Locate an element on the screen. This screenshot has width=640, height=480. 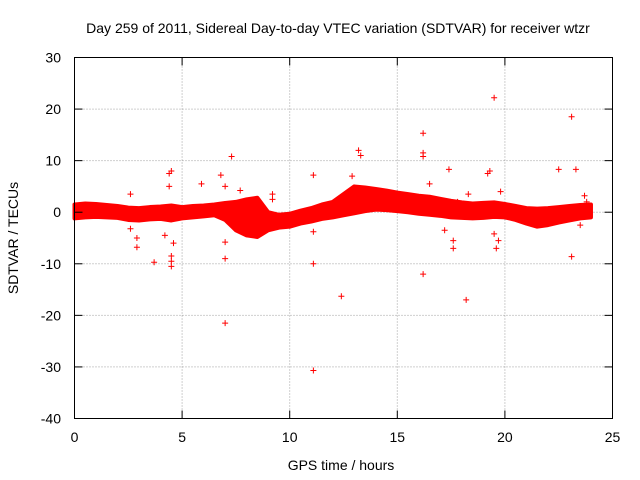
dense-data-band is located at coordinates (332, 211).